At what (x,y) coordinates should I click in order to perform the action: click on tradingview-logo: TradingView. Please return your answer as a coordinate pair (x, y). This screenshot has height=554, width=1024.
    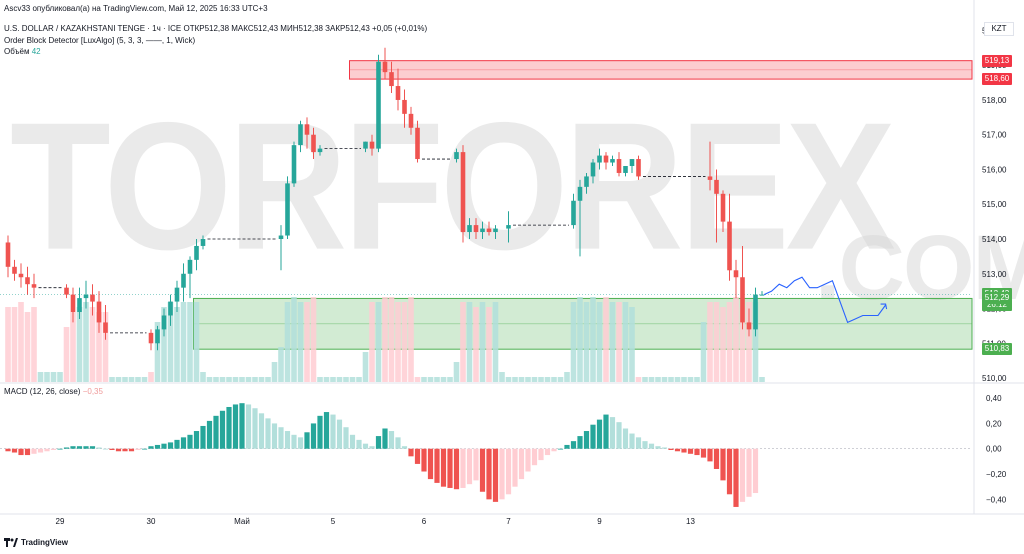
    Looking at the image, I should click on (36, 542).